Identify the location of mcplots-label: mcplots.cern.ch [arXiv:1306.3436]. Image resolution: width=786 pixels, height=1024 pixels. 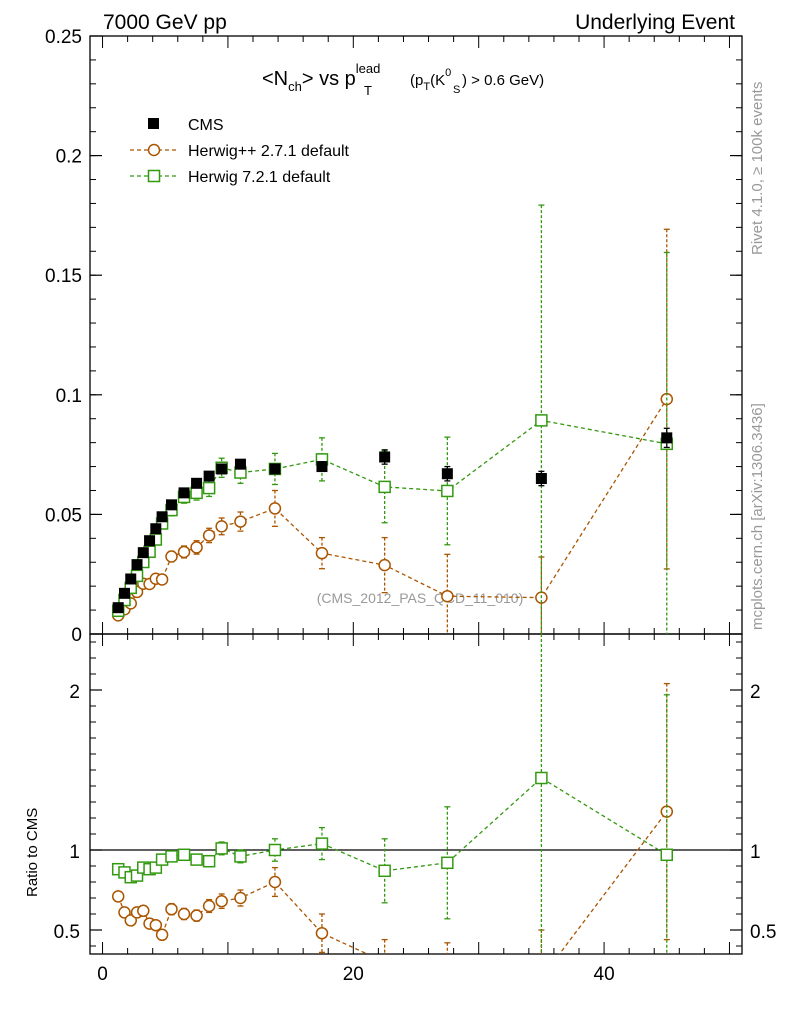
(757, 516).